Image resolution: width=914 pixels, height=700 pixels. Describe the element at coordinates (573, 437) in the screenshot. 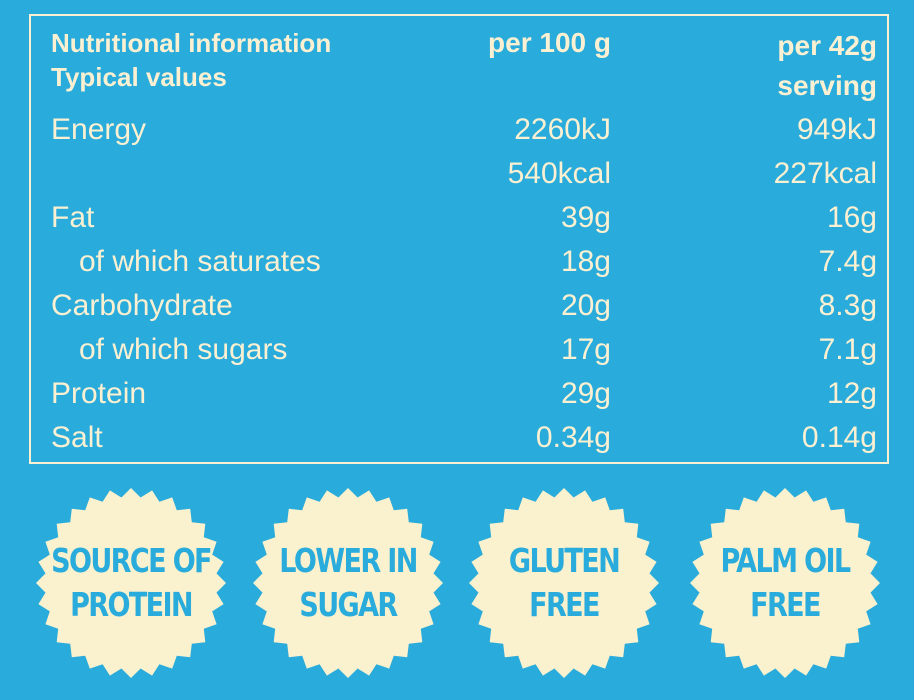

I see `row-value-per100g: 0.34g` at that location.